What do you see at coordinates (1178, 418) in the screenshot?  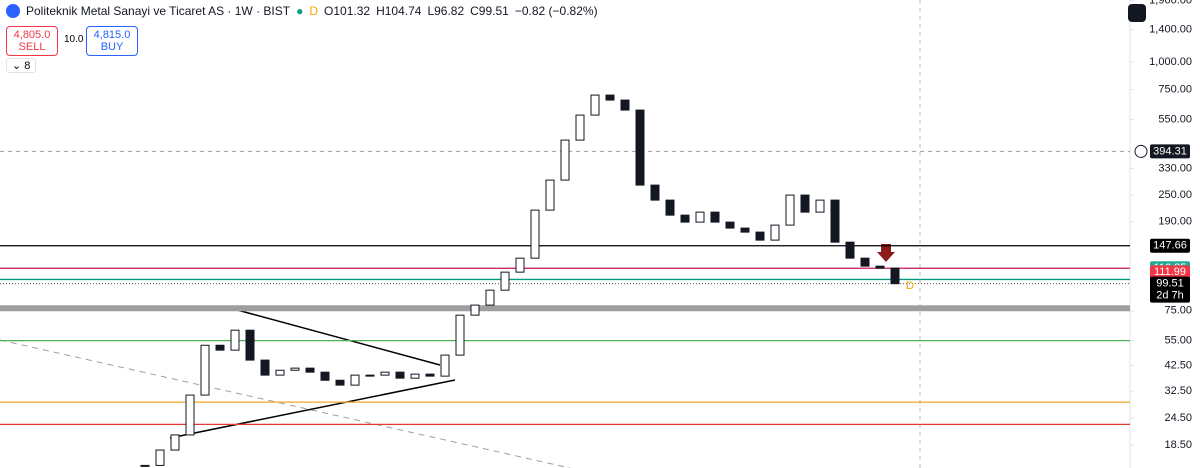 I see `price-label: 24.50` at bounding box center [1178, 418].